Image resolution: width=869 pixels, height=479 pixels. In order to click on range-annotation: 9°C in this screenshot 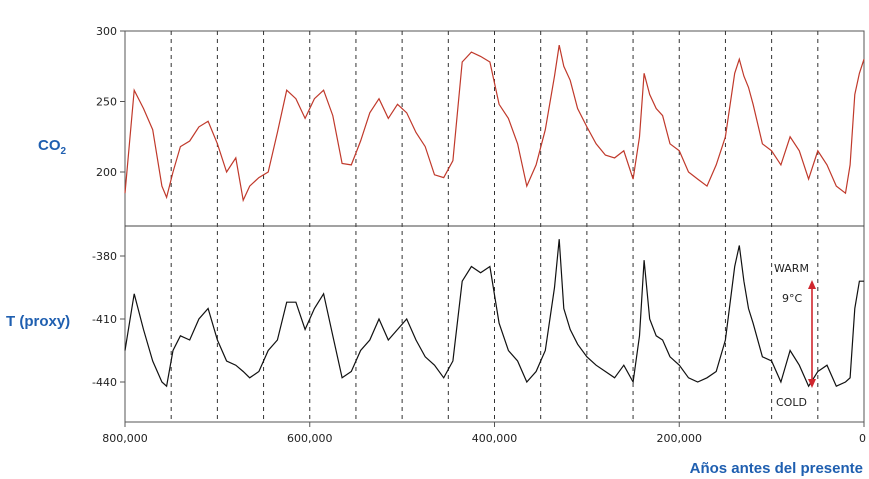, I will do `click(792, 298)`.